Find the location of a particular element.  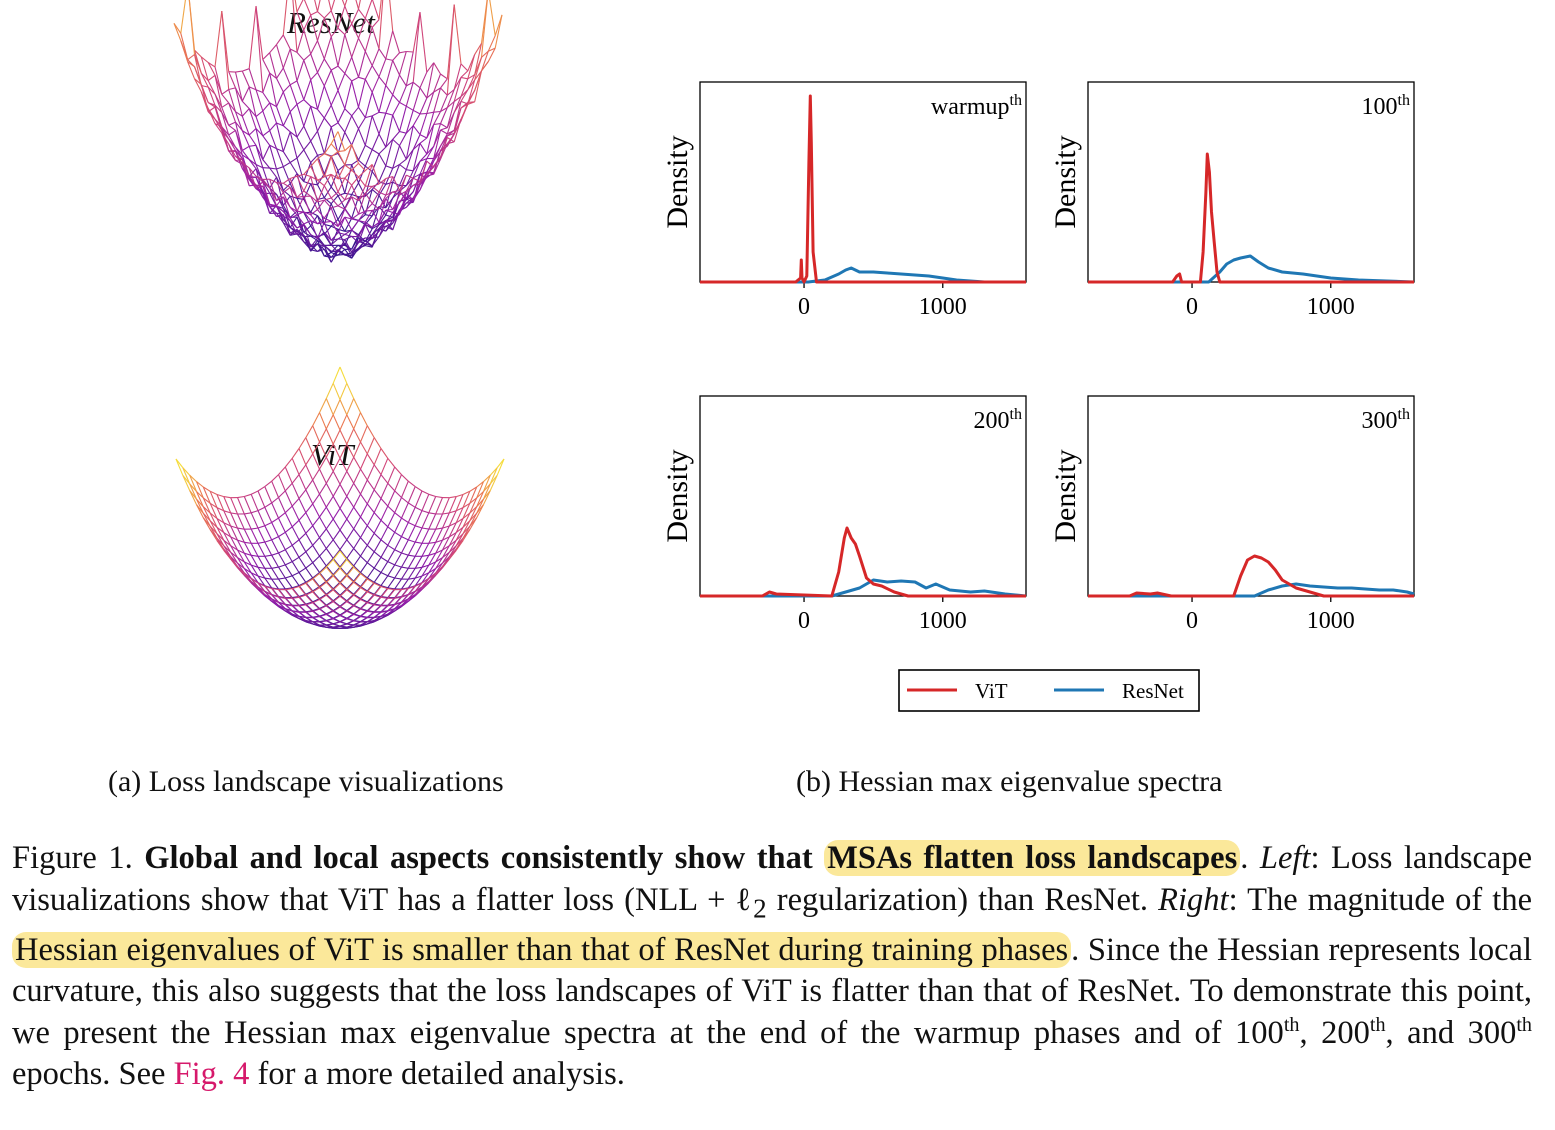

panel-label-sup: th is located at coordinates (1404, 414).